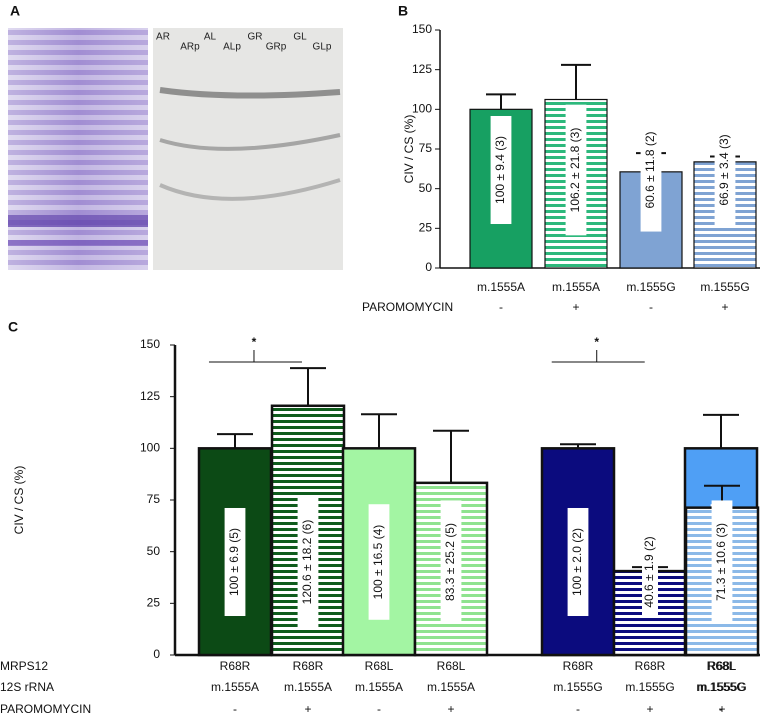 The width and height of the screenshot is (767, 721). What do you see at coordinates (300, 37) in the screenshot?
I see `lane-label: GL` at bounding box center [300, 37].